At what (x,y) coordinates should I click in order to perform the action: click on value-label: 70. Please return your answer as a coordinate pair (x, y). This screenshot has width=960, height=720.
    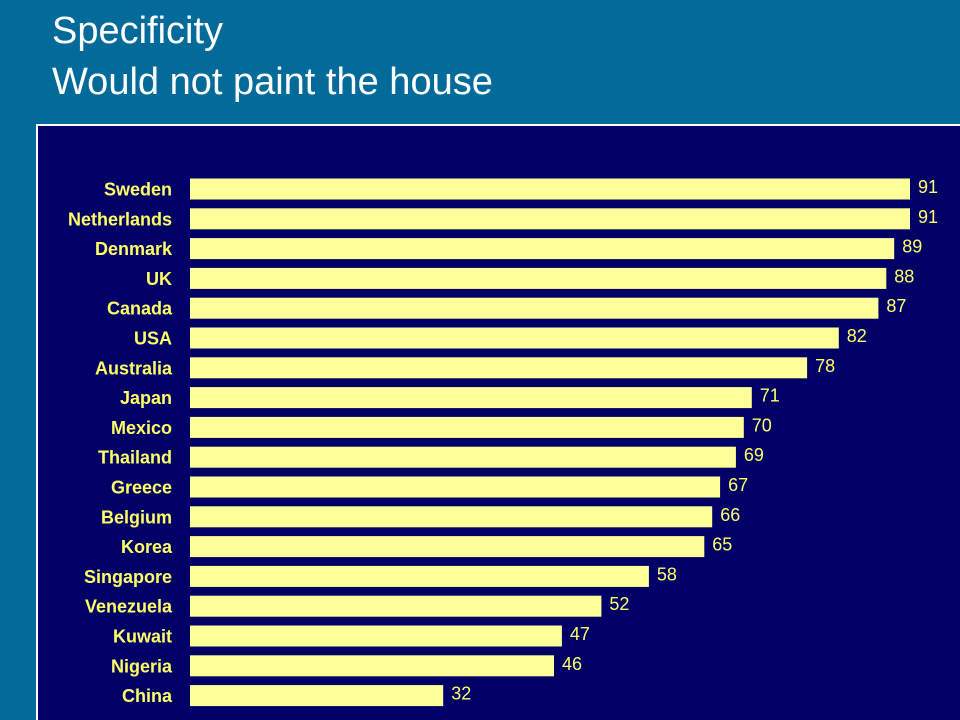
    Looking at the image, I should click on (762, 425).